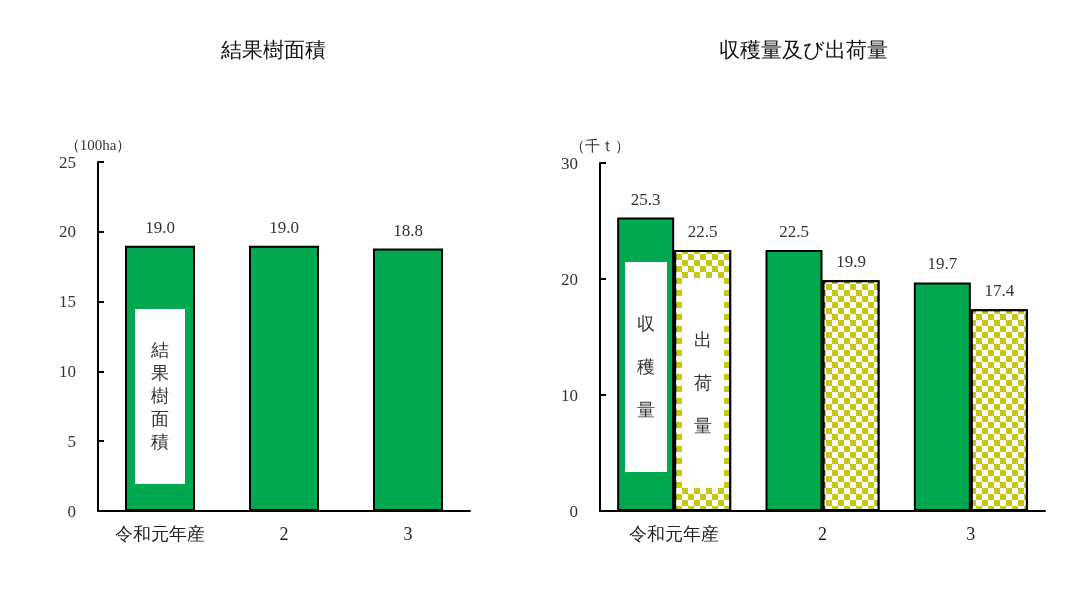 The width and height of the screenshot is (1077, 613). I want to click on y-tick-label: 25, so click(67, 162).